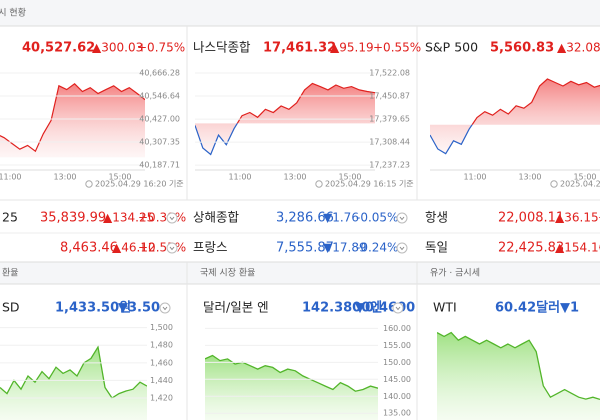 Image resolution: width=600 pixels, height=420 pixels. Describe the element at coordinates (10, 217) in the screenshot. I see `index-name: 25` at that location.